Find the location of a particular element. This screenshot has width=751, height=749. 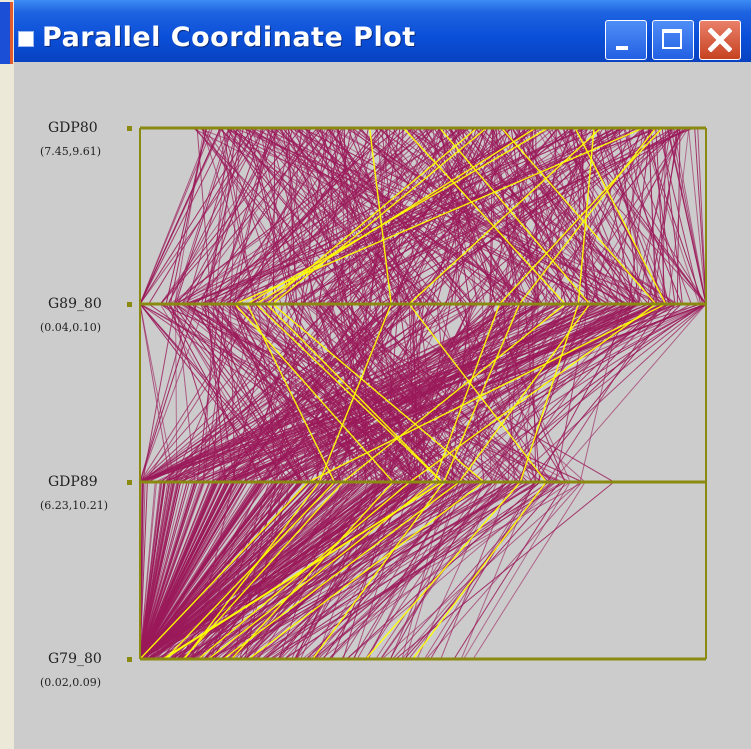

minimize-button is located at coordinates (626, 40).